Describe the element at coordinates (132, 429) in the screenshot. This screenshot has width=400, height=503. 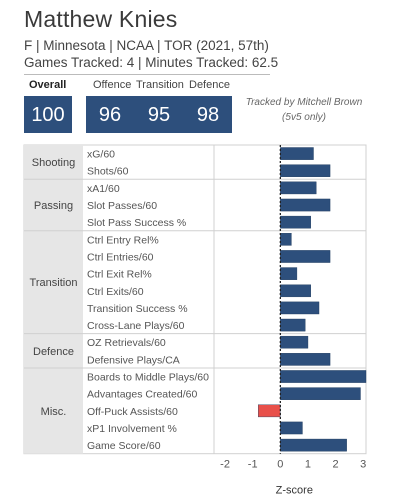
I see `metric-label: xP1 Involvement %` at that location.